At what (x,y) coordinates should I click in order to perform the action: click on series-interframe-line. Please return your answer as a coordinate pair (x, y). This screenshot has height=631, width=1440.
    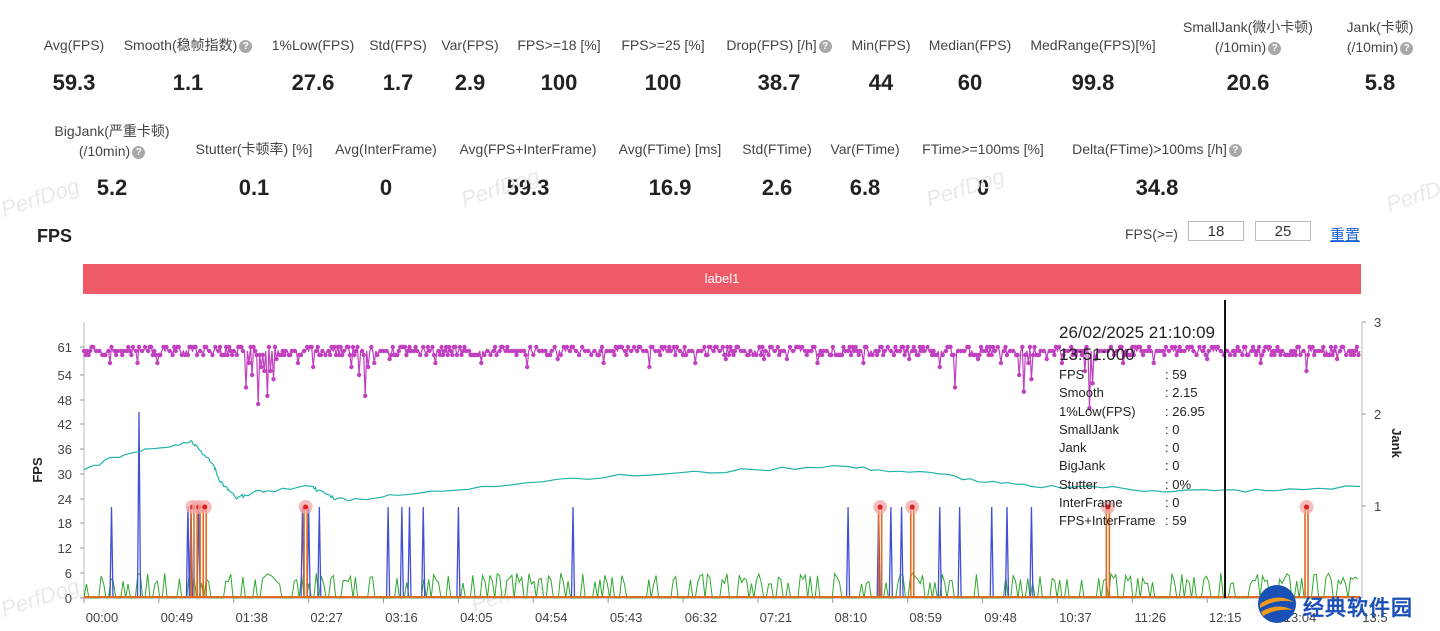
    Looking at the image, I should click on (721, 585).